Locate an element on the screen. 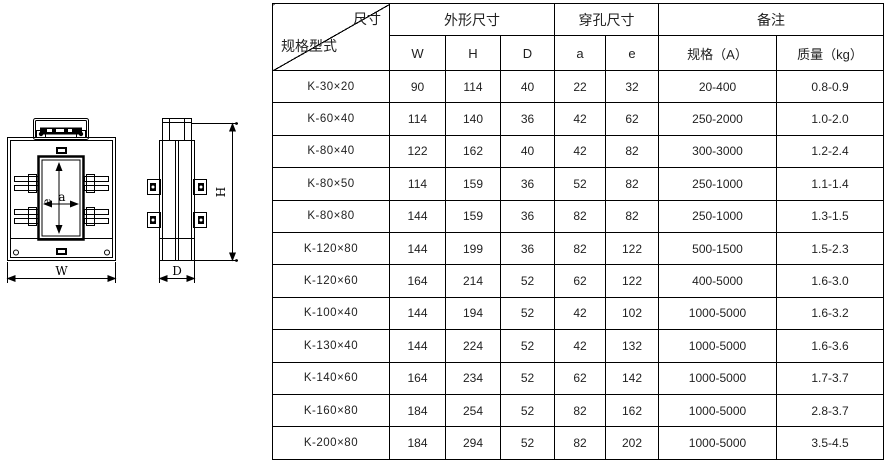 The width and height of the screenshot is (884, 463). sub-header-cell: a is located at coordinates (580, 53).